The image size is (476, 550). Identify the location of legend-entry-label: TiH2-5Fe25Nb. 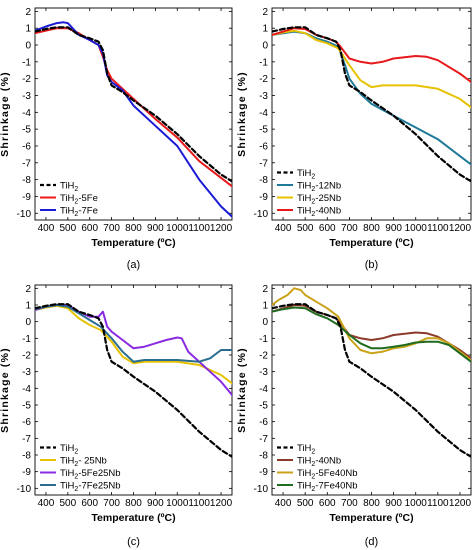
(90, 474).